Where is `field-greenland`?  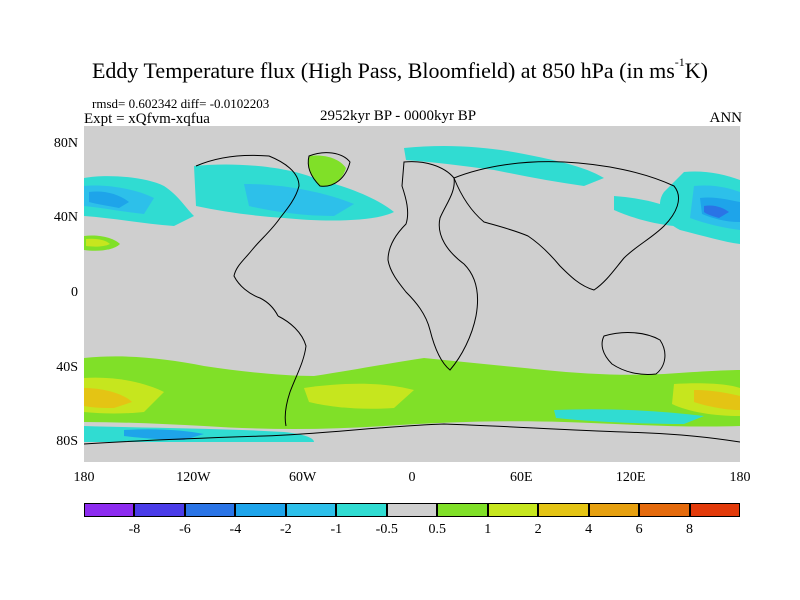
field-greenland is located at coordinates (327, 171).